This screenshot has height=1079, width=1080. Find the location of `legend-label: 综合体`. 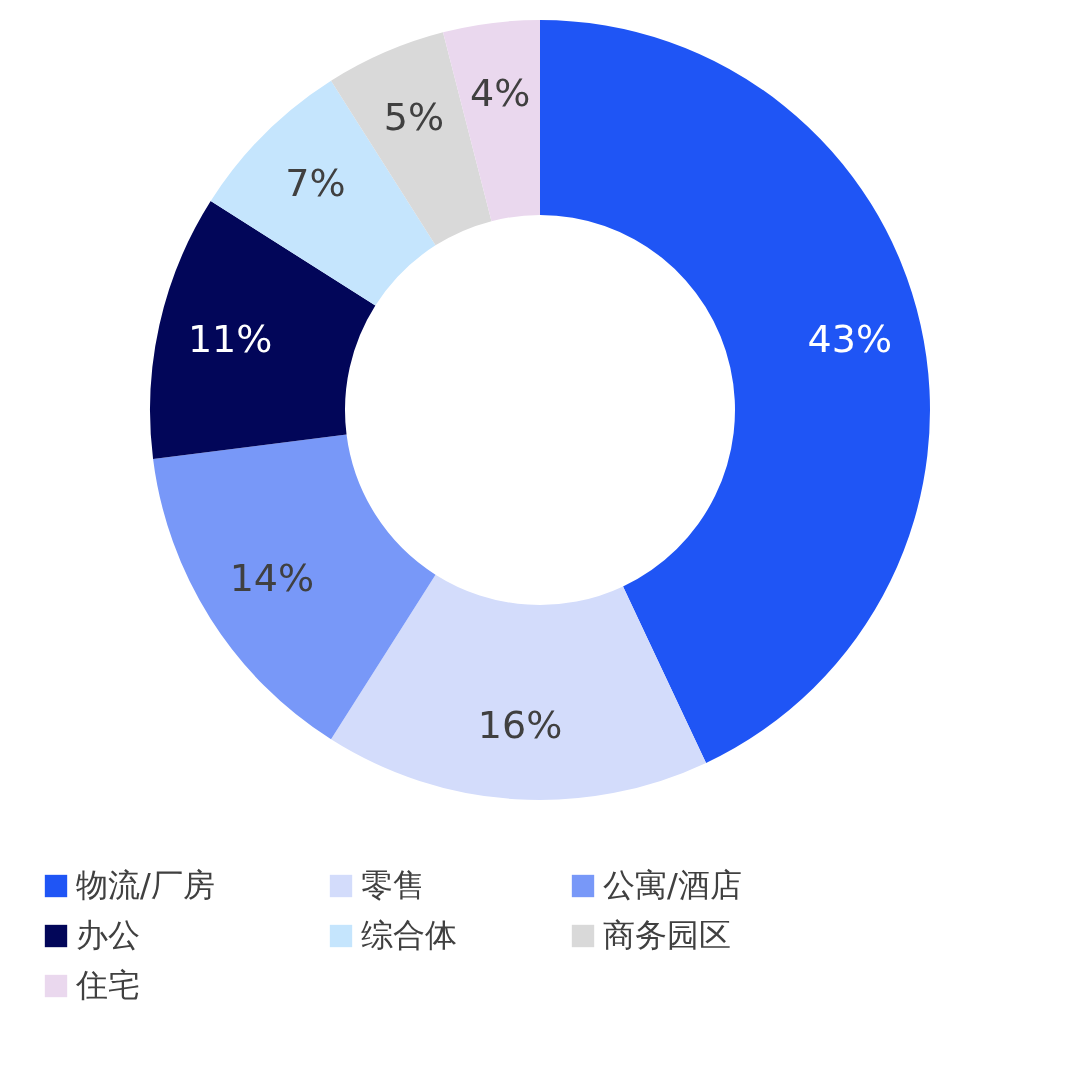

legend-label: 综合体 is located at coordinates (409, 935).